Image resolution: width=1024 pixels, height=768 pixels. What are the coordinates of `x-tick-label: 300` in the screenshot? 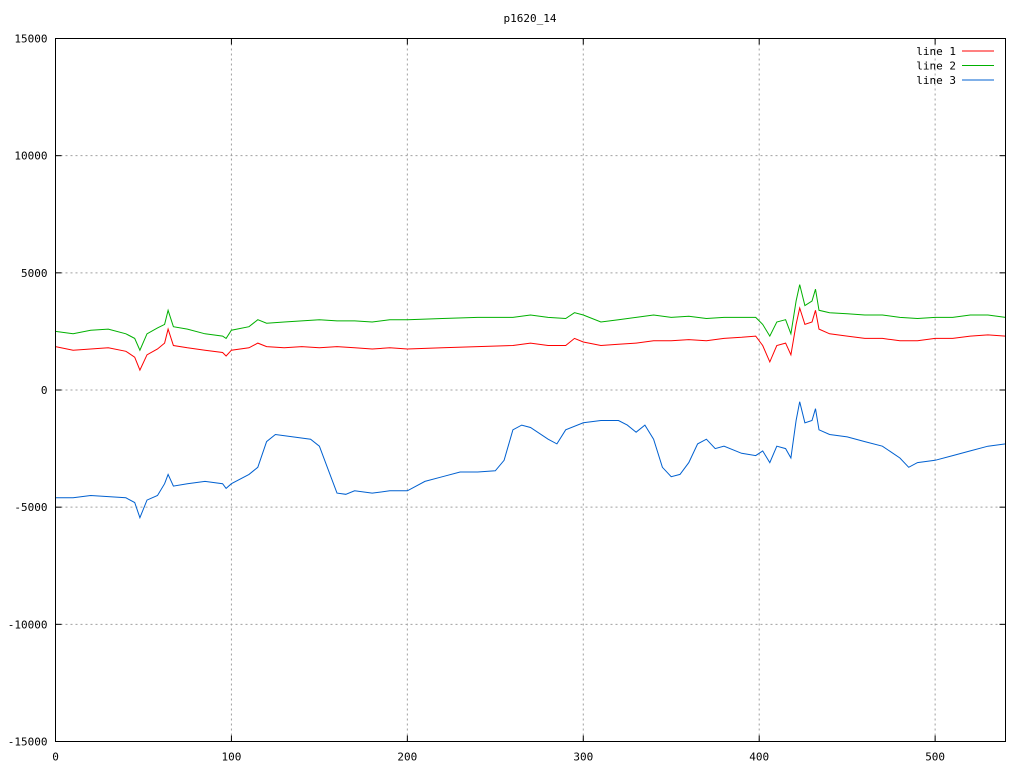 It's located at (583, 757).